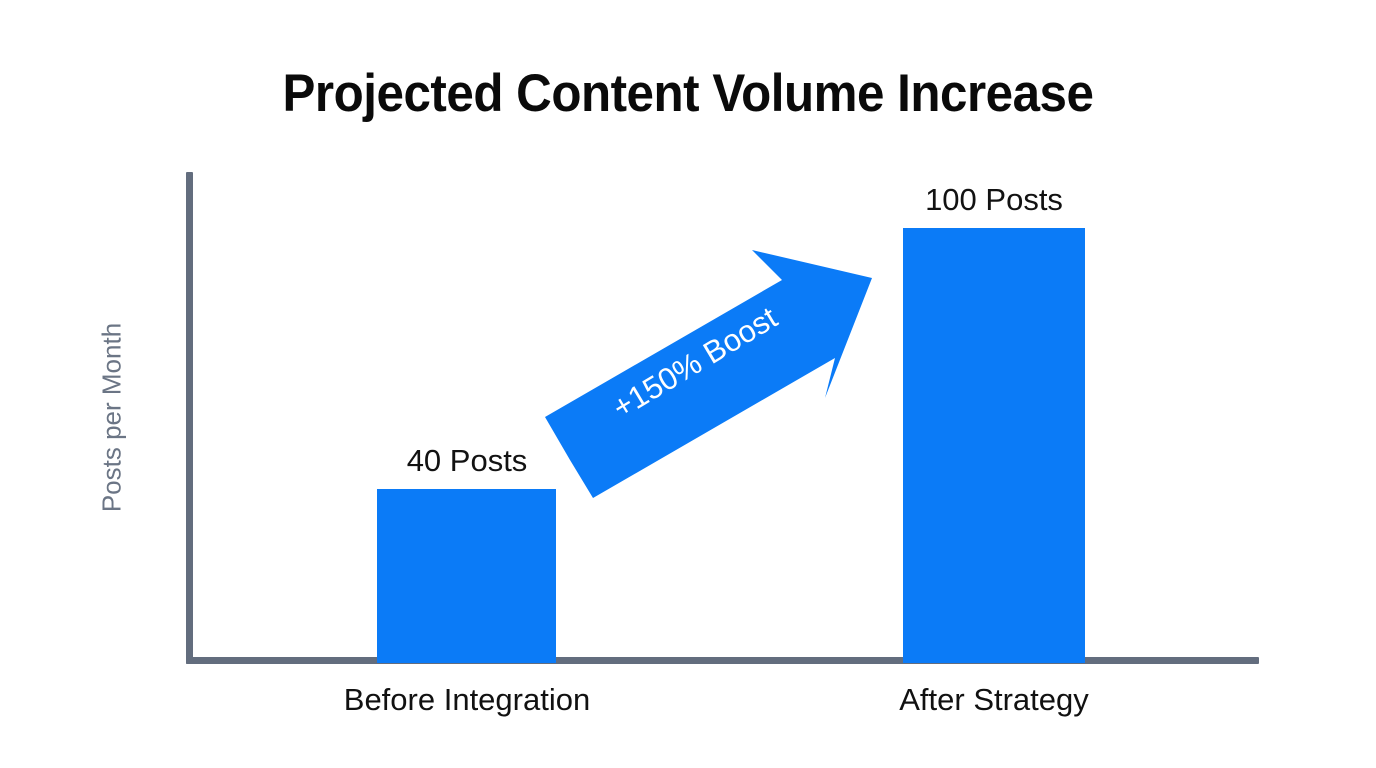  Describe the element at coordinates (189, 418) in the screenshot. I see `y-axis-line` at that location.